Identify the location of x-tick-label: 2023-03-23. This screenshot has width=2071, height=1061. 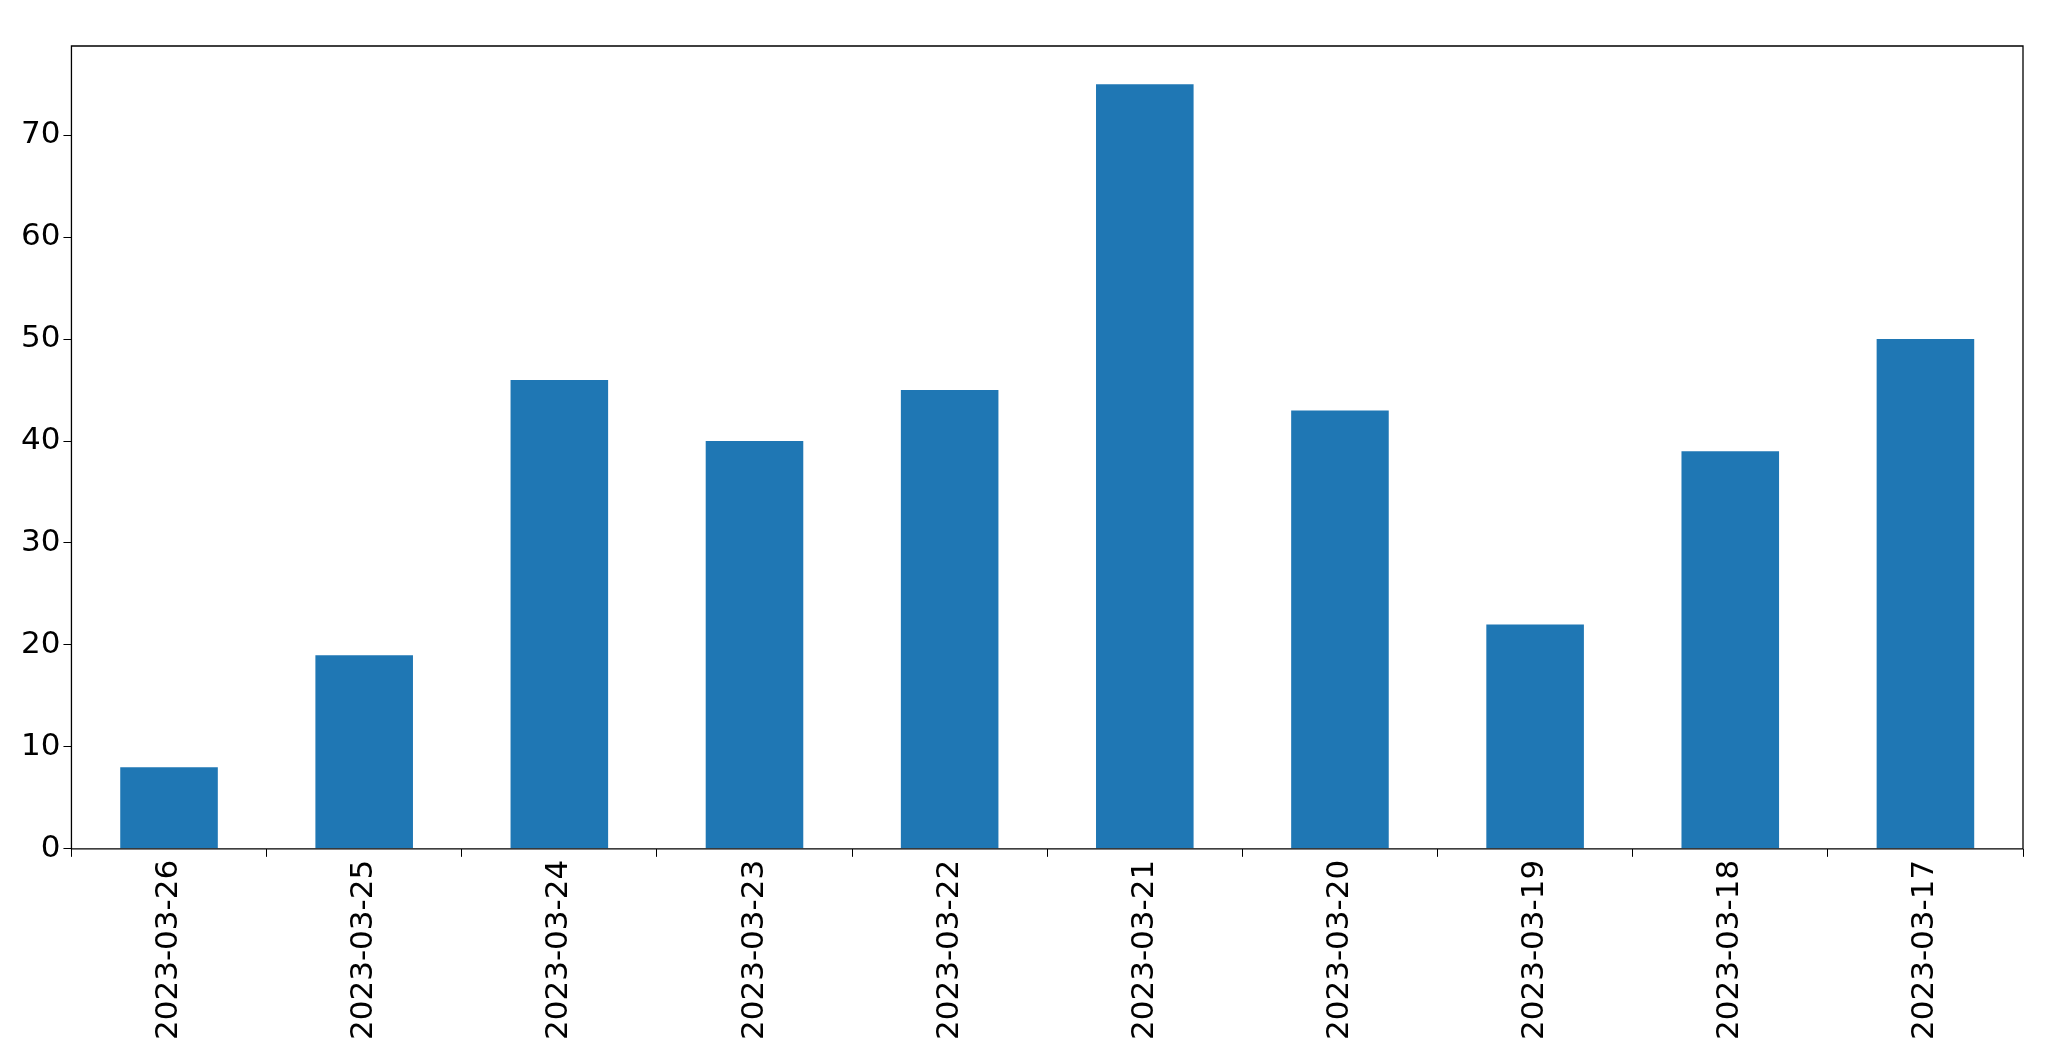
(751, 950).